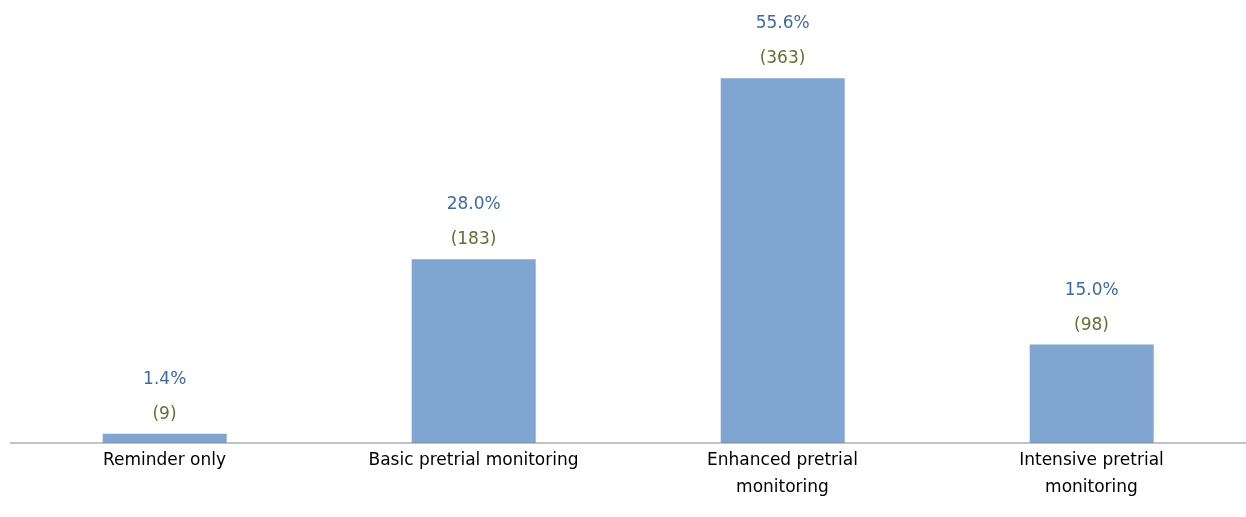 The image size is (1246, 517). What do you see at coordinates (782, 472) in the screenshot?
I see `x-tick-label: Enhanced pretrial monitoring` at bounding box center [782, 472].